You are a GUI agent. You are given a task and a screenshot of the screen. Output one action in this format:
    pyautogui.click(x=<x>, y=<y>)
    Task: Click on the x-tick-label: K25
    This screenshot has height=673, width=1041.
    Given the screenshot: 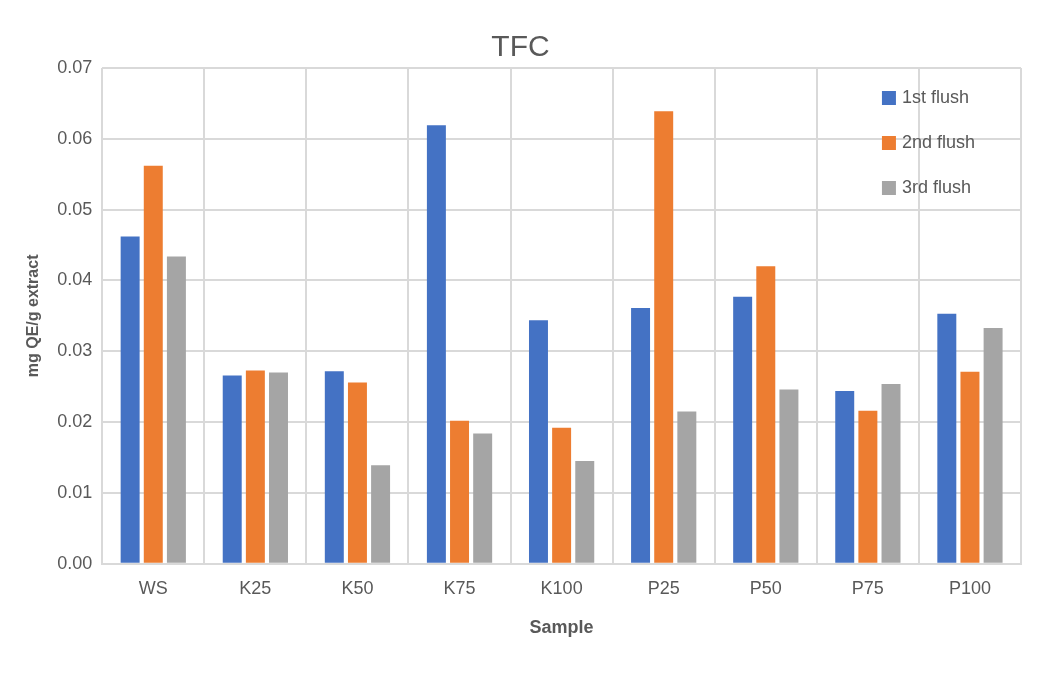 What is the action you would take?
    pyautogui.click(x=255, y=587)
    